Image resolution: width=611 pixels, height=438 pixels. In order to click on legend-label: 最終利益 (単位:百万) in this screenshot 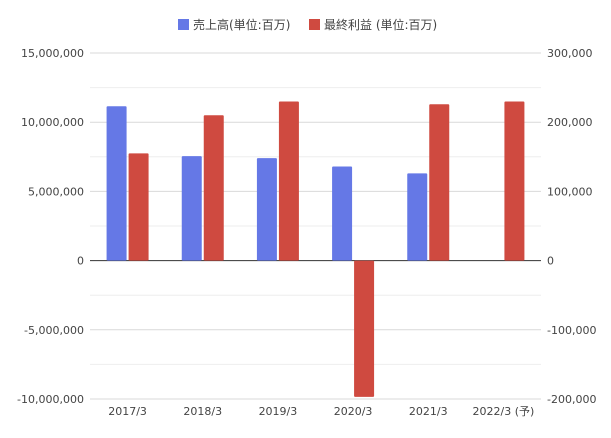, I will do `click(380, 24)`.